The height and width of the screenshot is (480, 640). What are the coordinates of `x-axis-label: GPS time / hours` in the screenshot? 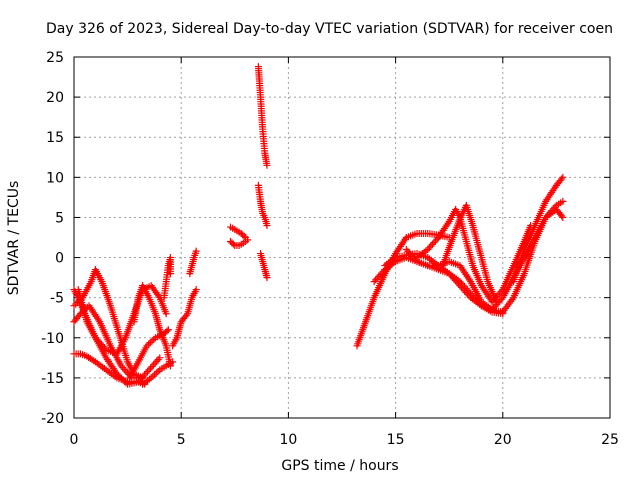 It's located at (339, 466).